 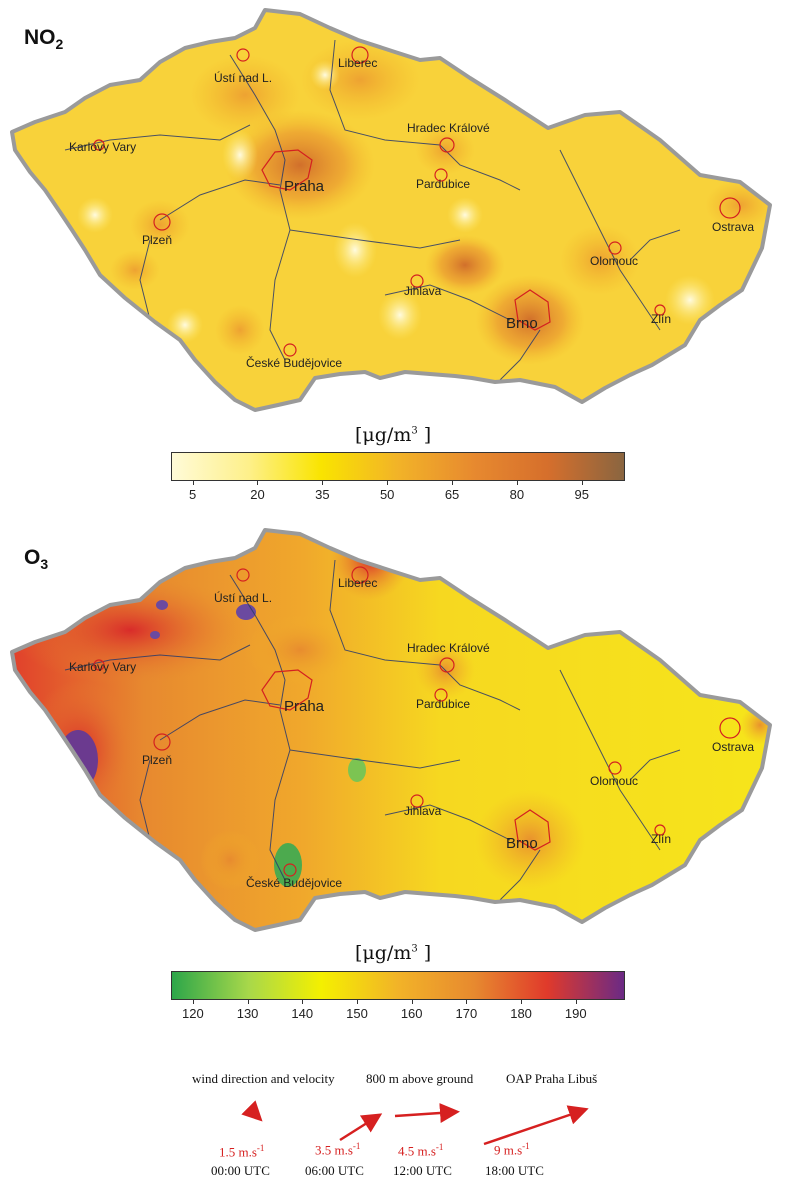 I want to click on wind-time-0000: 00:00 UTC, so click(x=240, y=1170).